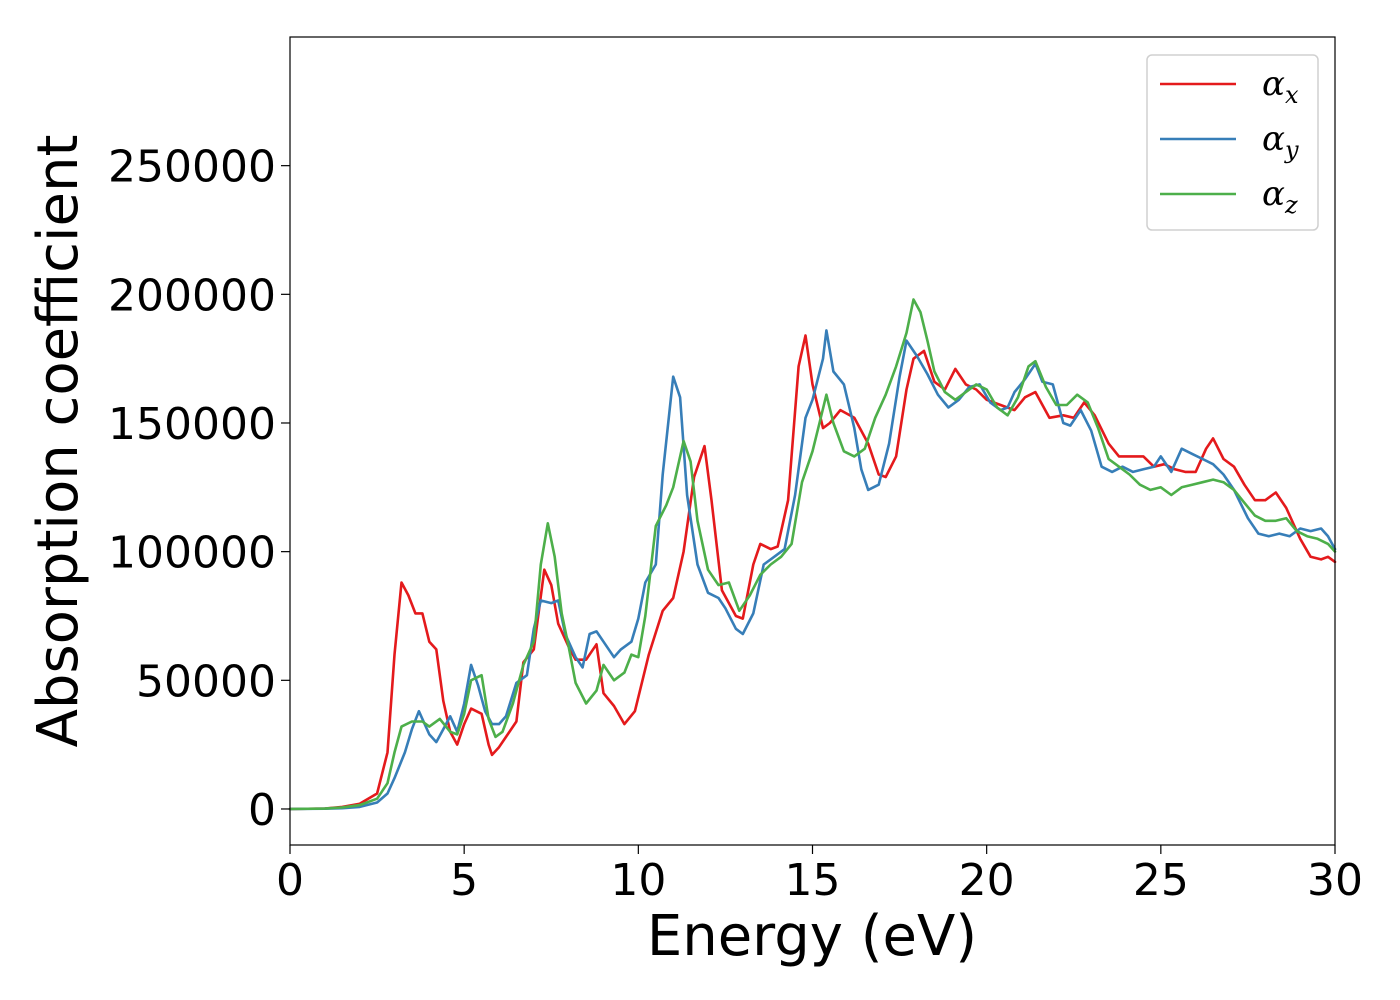  What do you see at coordinates (206, 681) in the screenshot?
I see `y-tick-label: 50000` at bounding box center [206, 681].